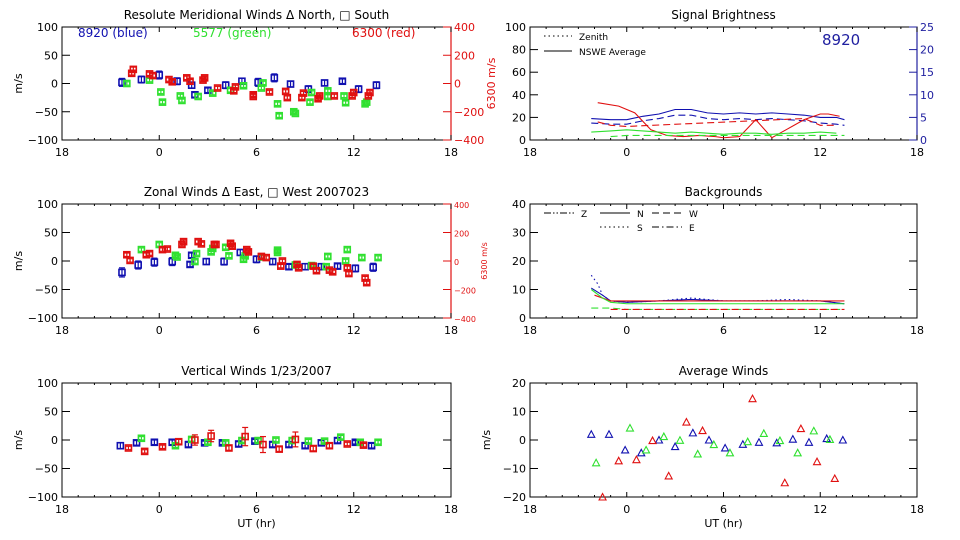 Image resolution: width=960 pixels, height=540 pixels. Describe the element at coordinates (46, 290) in the screenshot. I see `y-tick-label: −50` at that location.